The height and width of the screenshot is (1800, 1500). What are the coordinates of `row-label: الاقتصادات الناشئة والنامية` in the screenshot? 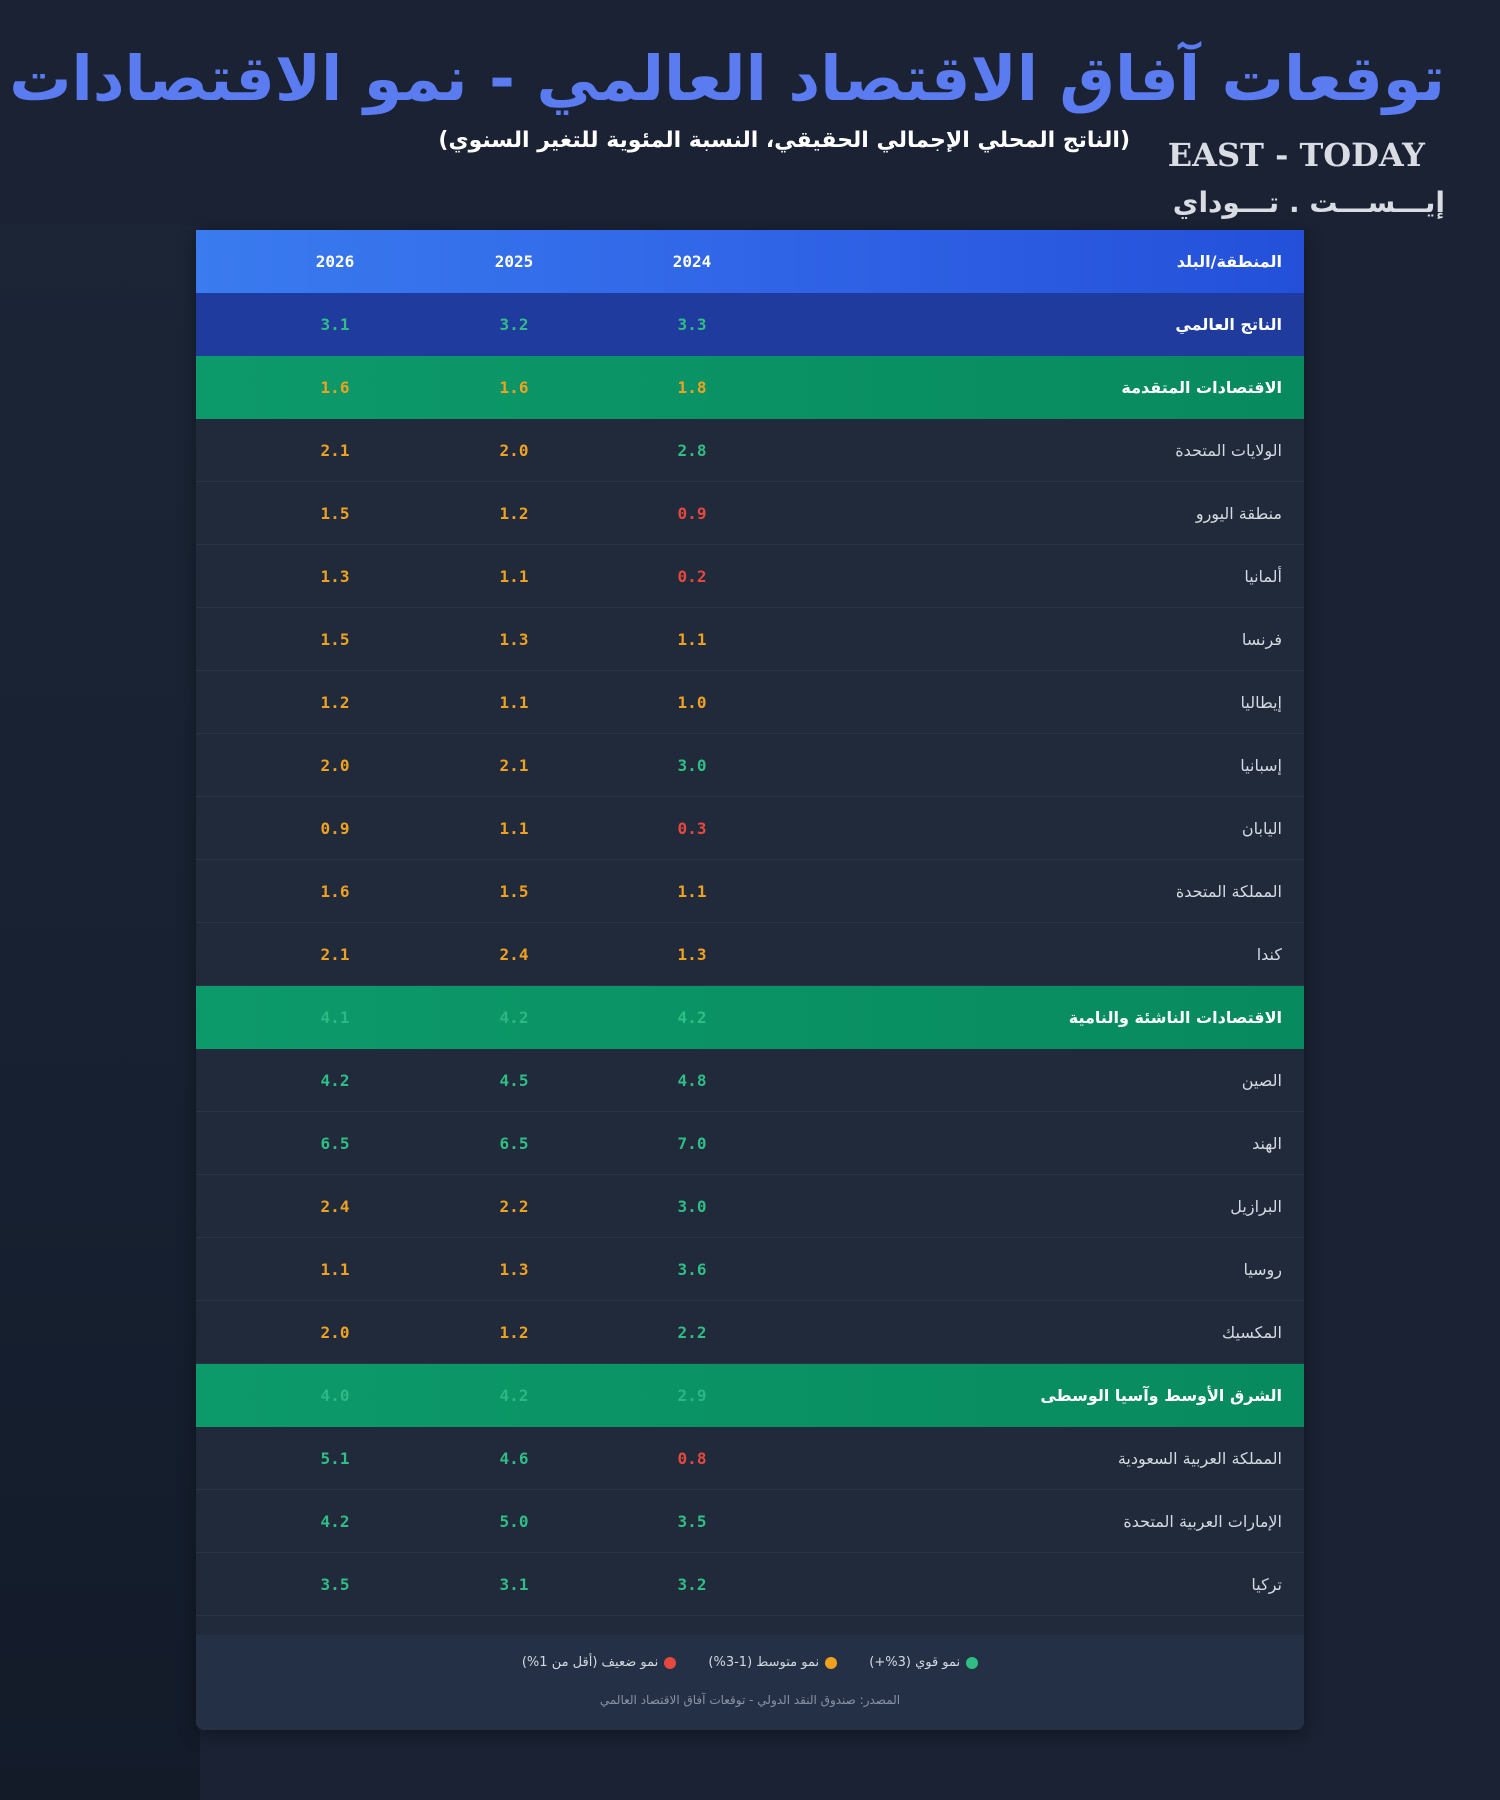 It's located at (1175, 1017).